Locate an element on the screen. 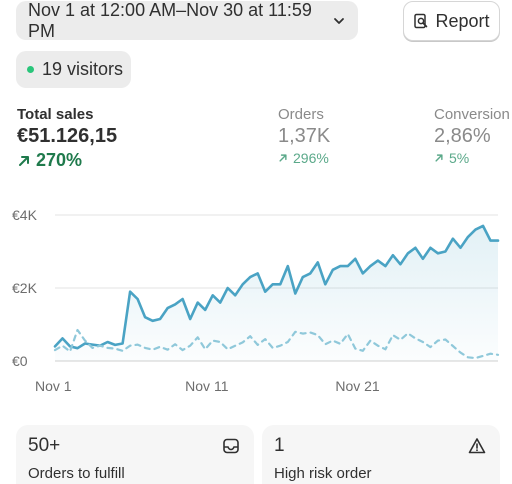 This screenshot has width=512, height=484. metric-conversion: Conversion 2,86% 5% is located at coordinates (472, 136).